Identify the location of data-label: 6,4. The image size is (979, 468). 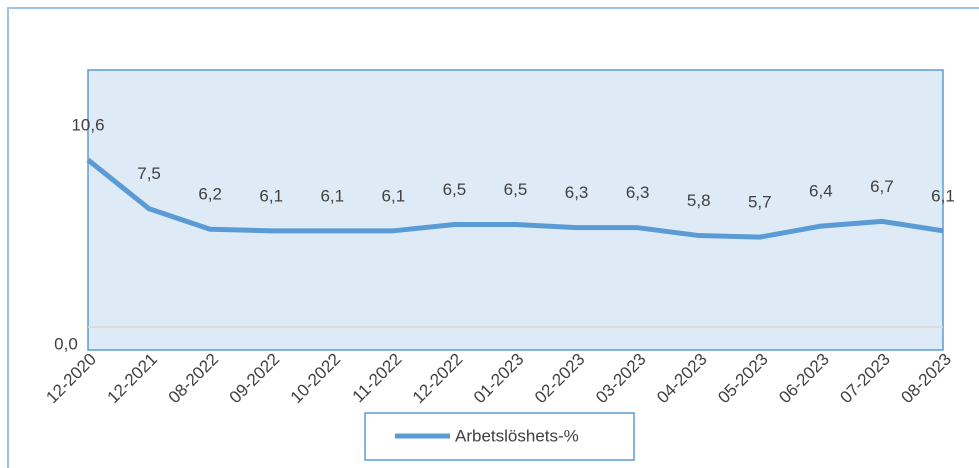
(821, 191).